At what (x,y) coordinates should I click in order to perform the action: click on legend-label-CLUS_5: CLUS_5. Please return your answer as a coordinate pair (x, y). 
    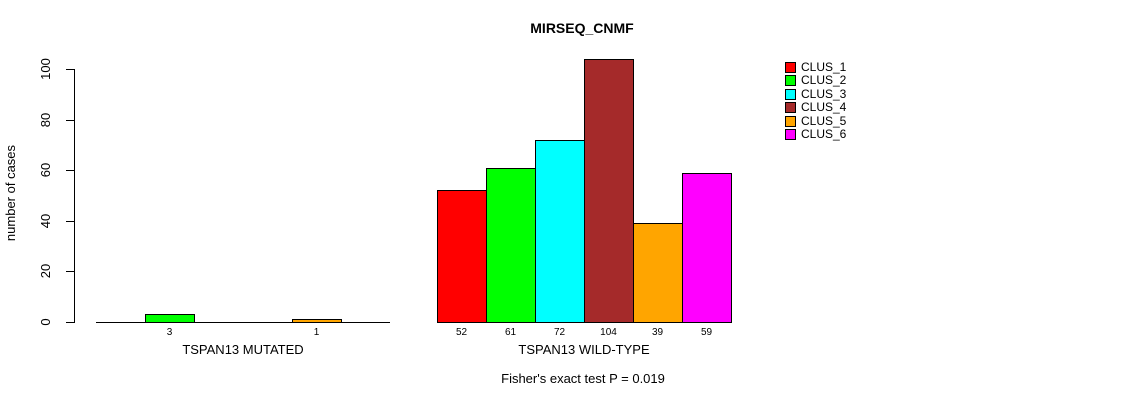
    Looking at the image, I should click on (824, 120).